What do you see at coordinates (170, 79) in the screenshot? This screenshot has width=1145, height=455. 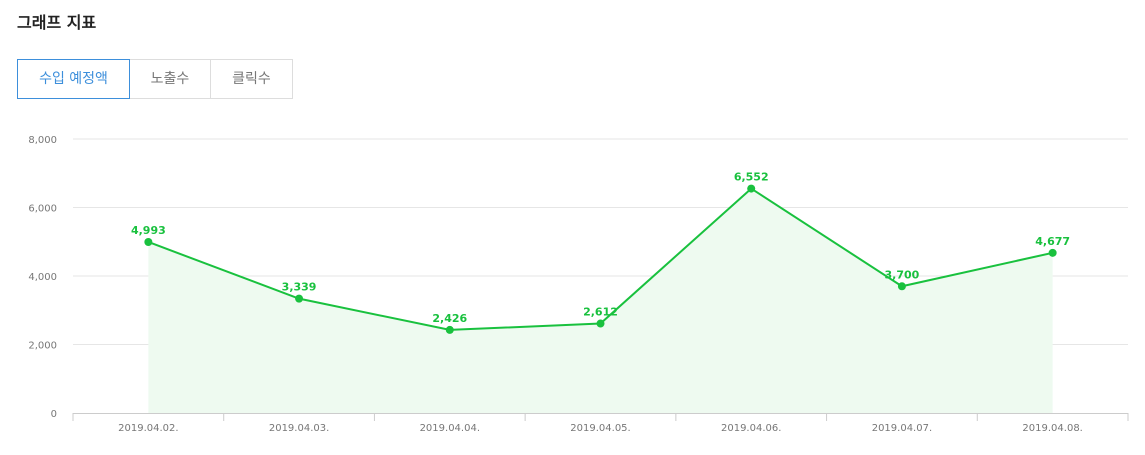 I see `tab-impressions: 노출수` at bounding box center [170, 79].